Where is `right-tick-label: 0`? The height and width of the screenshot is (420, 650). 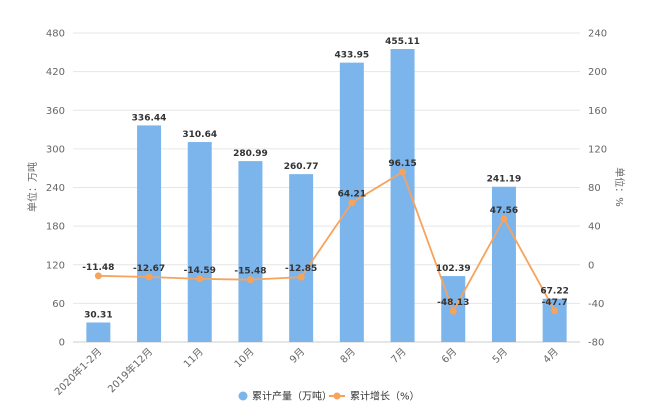
right-tick-label: 0 is located at coordinates (591, 265).